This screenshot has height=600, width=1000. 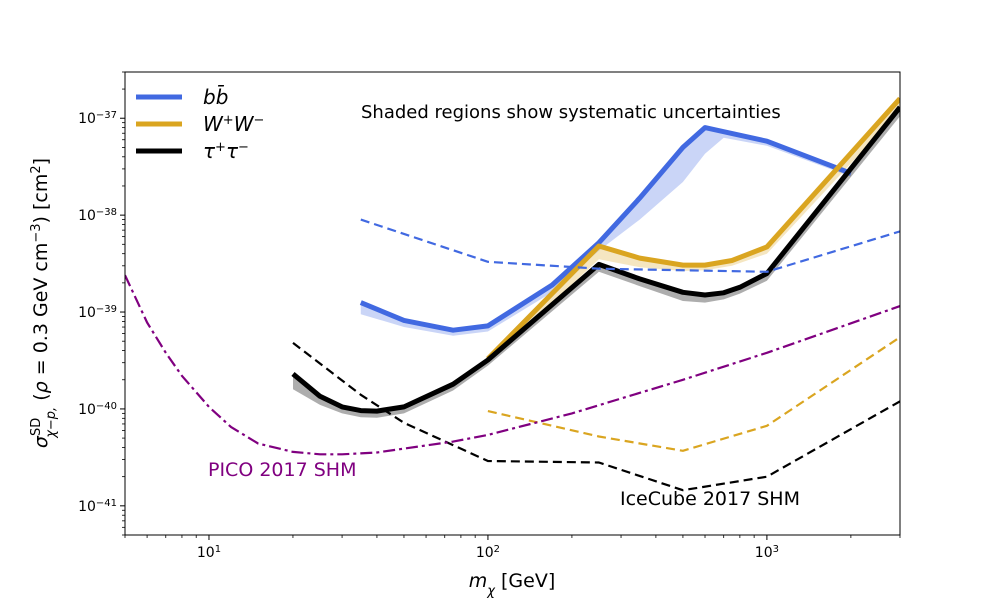 I want to click on x-axis-title: mχ [GeV], so click(x=512, y=584).